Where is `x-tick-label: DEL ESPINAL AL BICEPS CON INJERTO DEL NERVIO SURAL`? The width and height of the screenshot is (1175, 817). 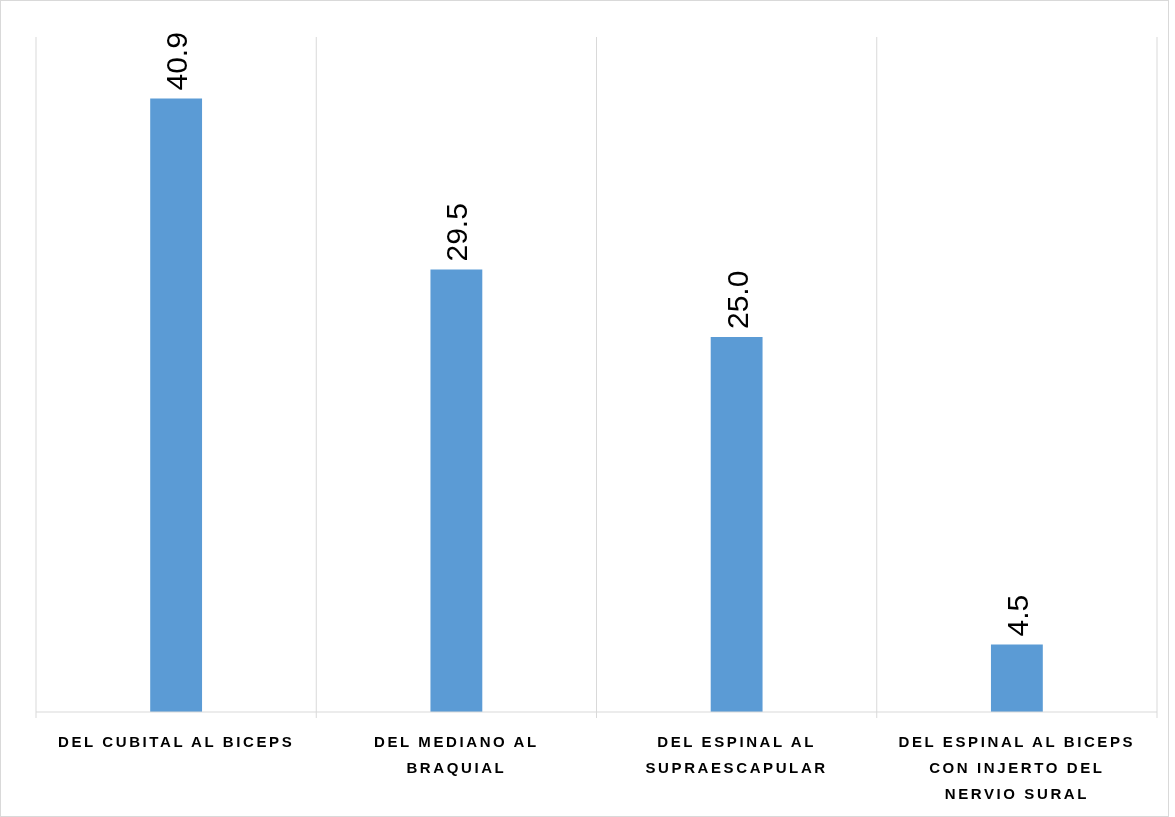
x-tick-label: DEL ESPINAL AL BICEPS CON INJERTO DEL NERVIO SURAL is located at coordinates (1017, 767).